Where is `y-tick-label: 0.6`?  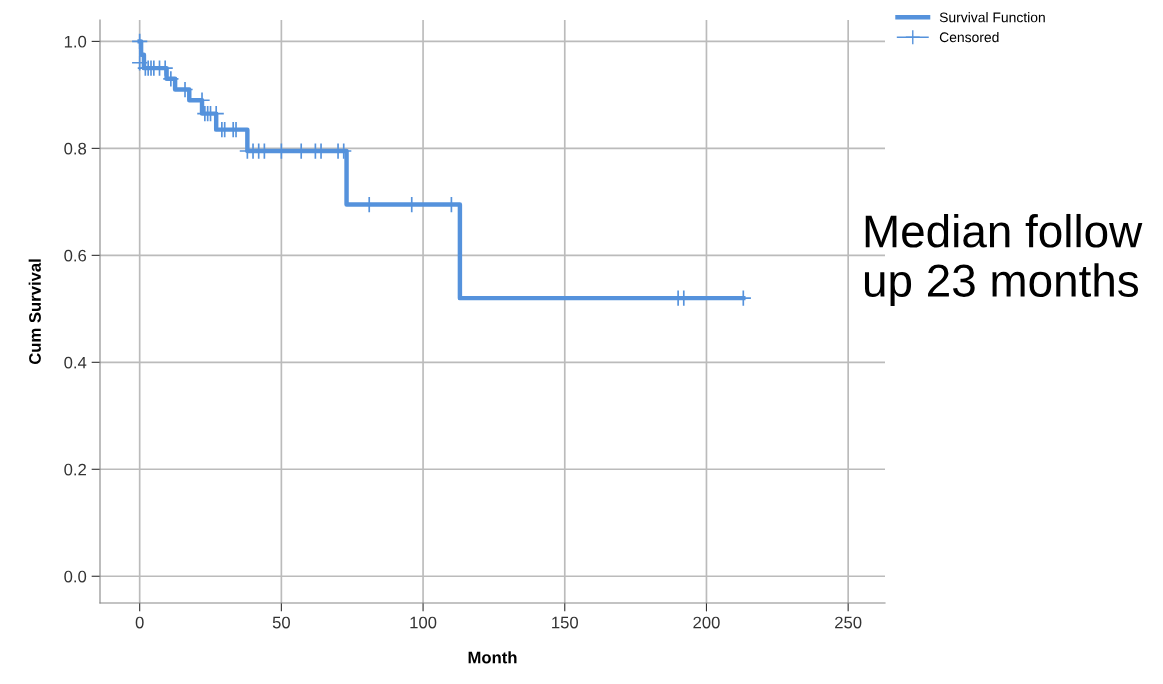
y-tick-label: 0.6 is located at coordinates (75, 255).